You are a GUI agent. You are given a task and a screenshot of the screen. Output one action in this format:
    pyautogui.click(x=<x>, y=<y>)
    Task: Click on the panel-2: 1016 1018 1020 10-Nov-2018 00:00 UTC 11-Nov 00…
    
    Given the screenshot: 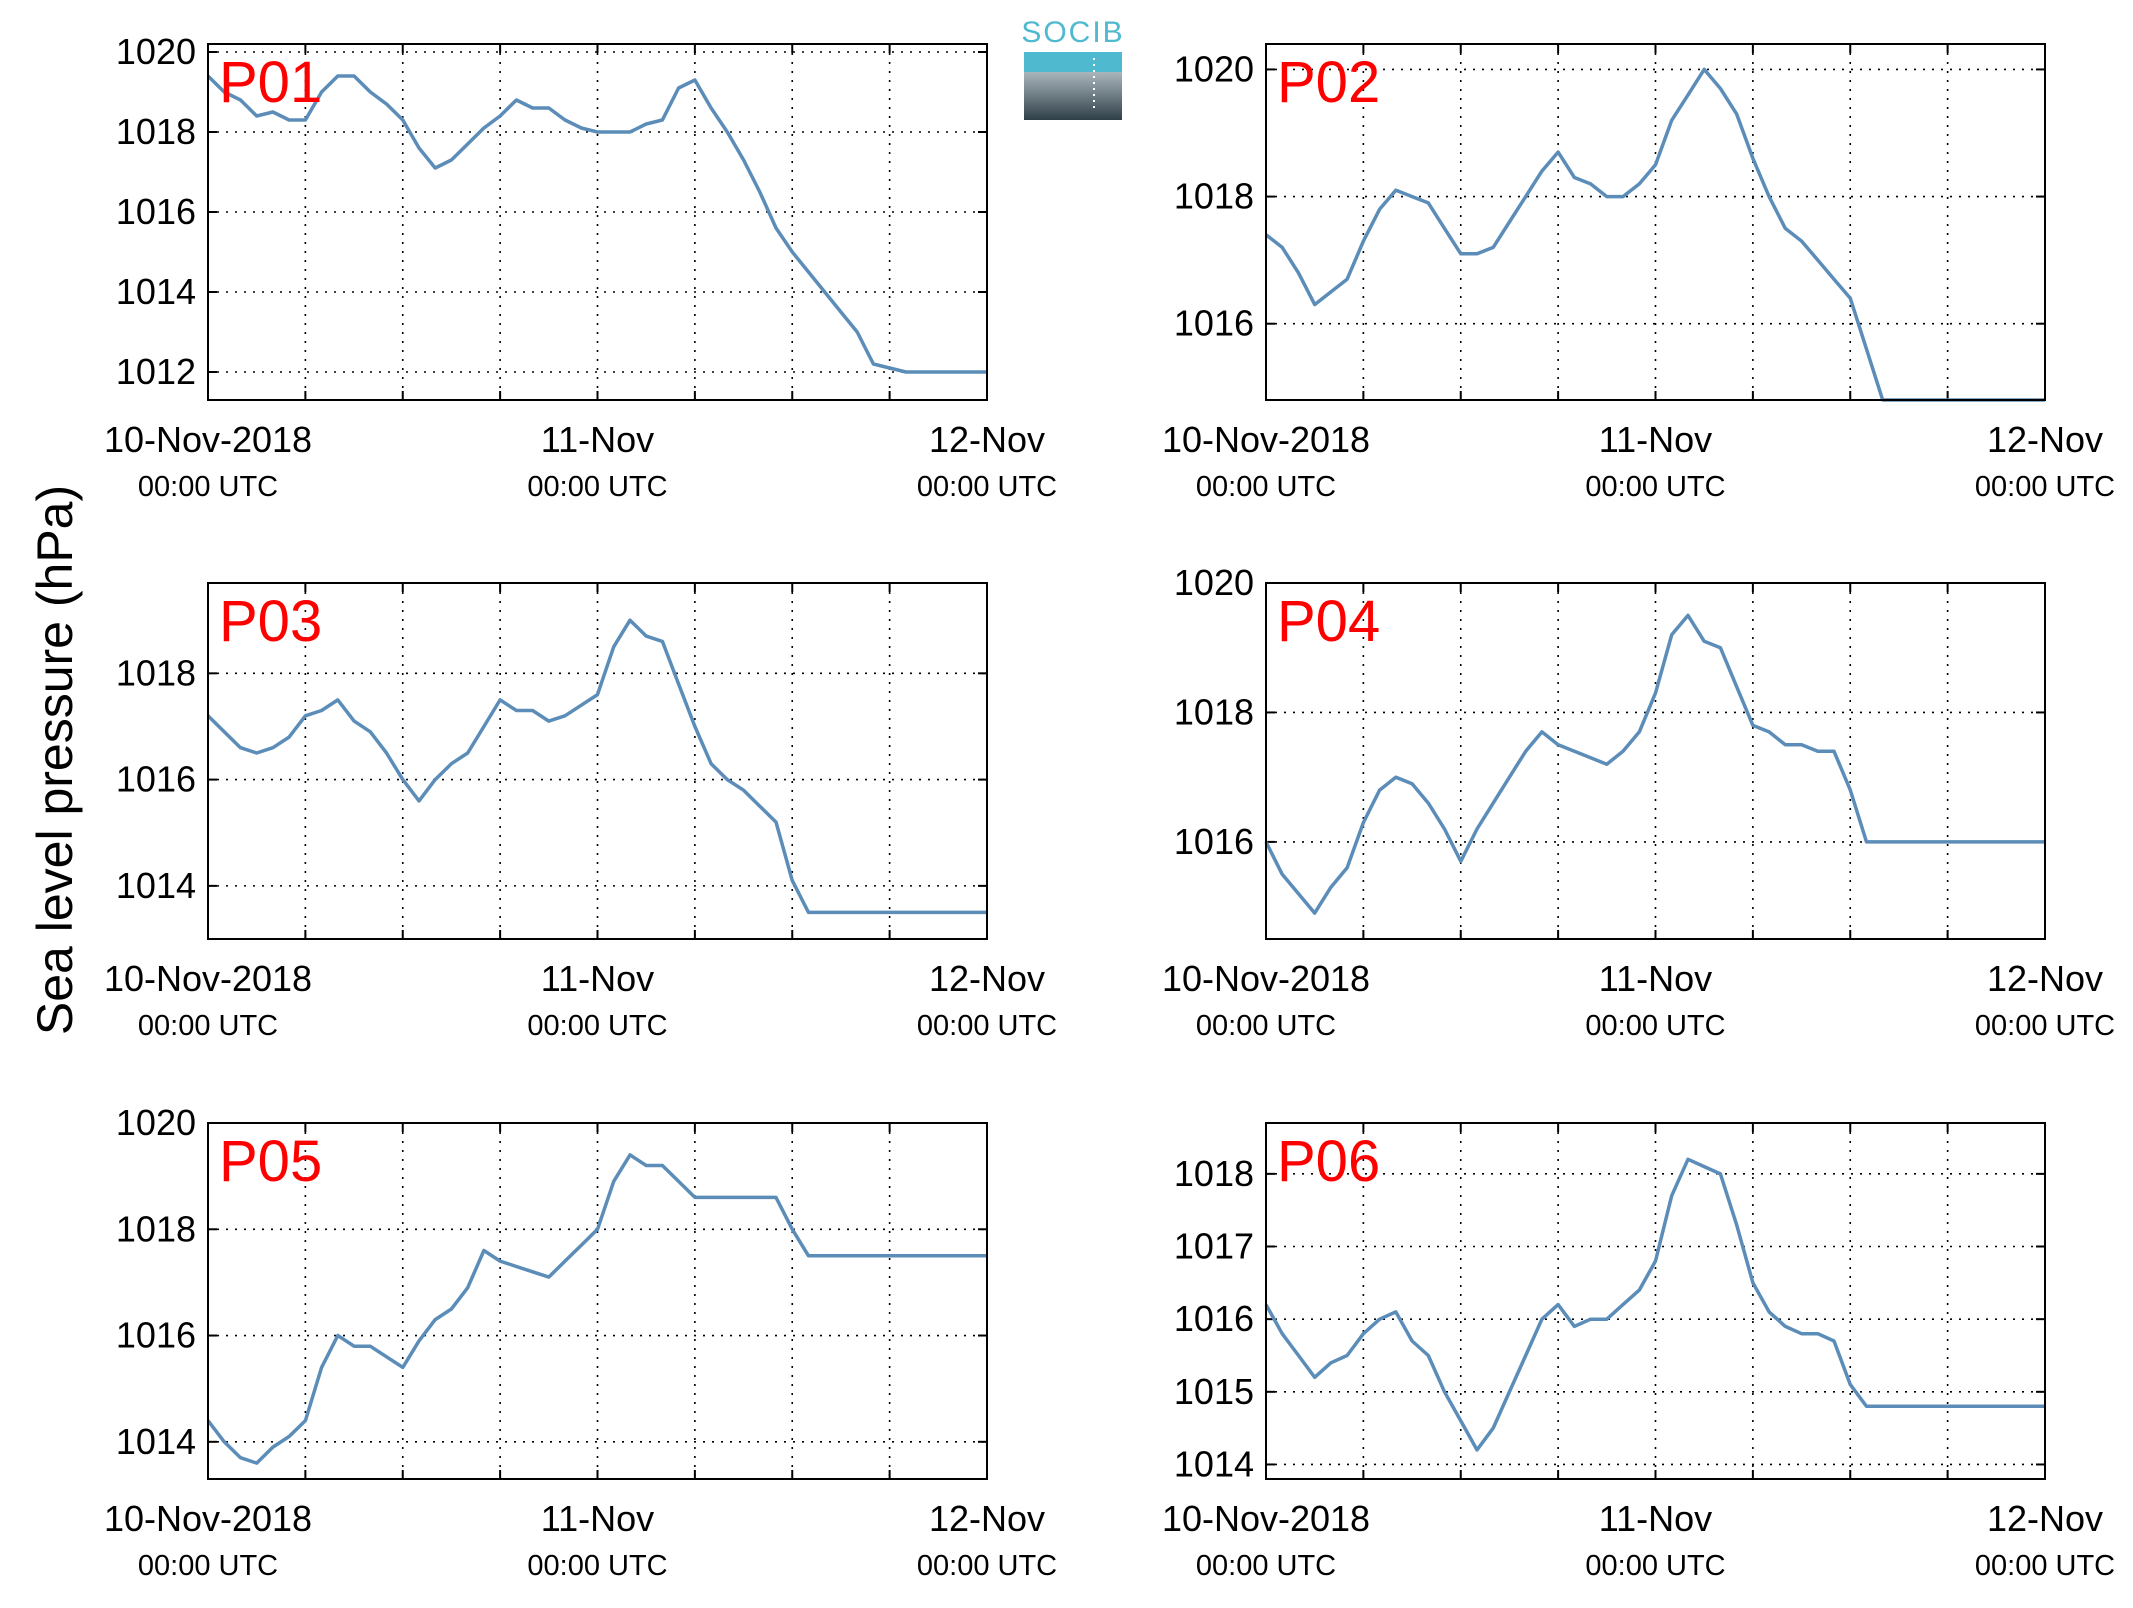 What is the action you would take?
    pyautogui.click(x=1638, y=273)
    